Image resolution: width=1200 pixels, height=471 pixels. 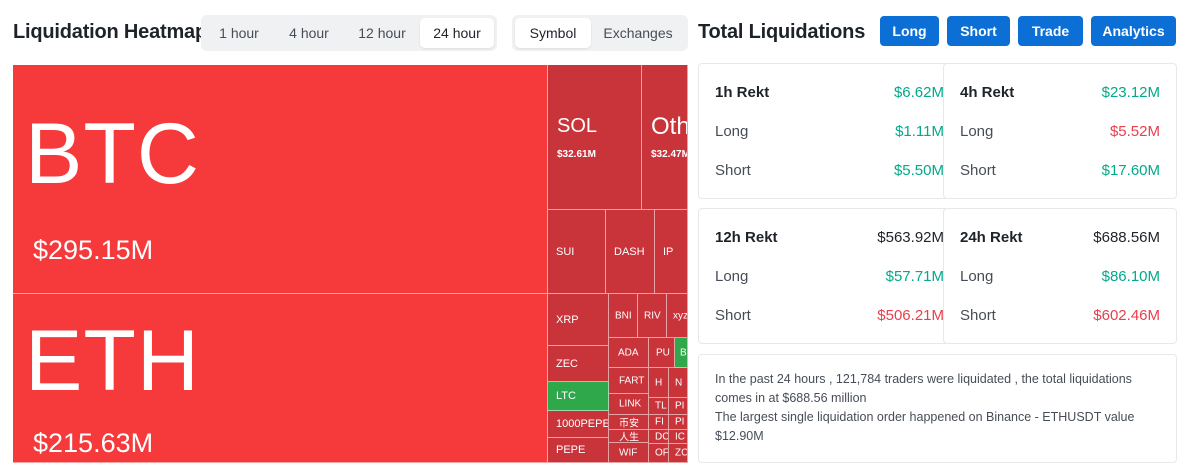 I want to click on heatmap-tile-pu: PU, so click(x=662, y=353).